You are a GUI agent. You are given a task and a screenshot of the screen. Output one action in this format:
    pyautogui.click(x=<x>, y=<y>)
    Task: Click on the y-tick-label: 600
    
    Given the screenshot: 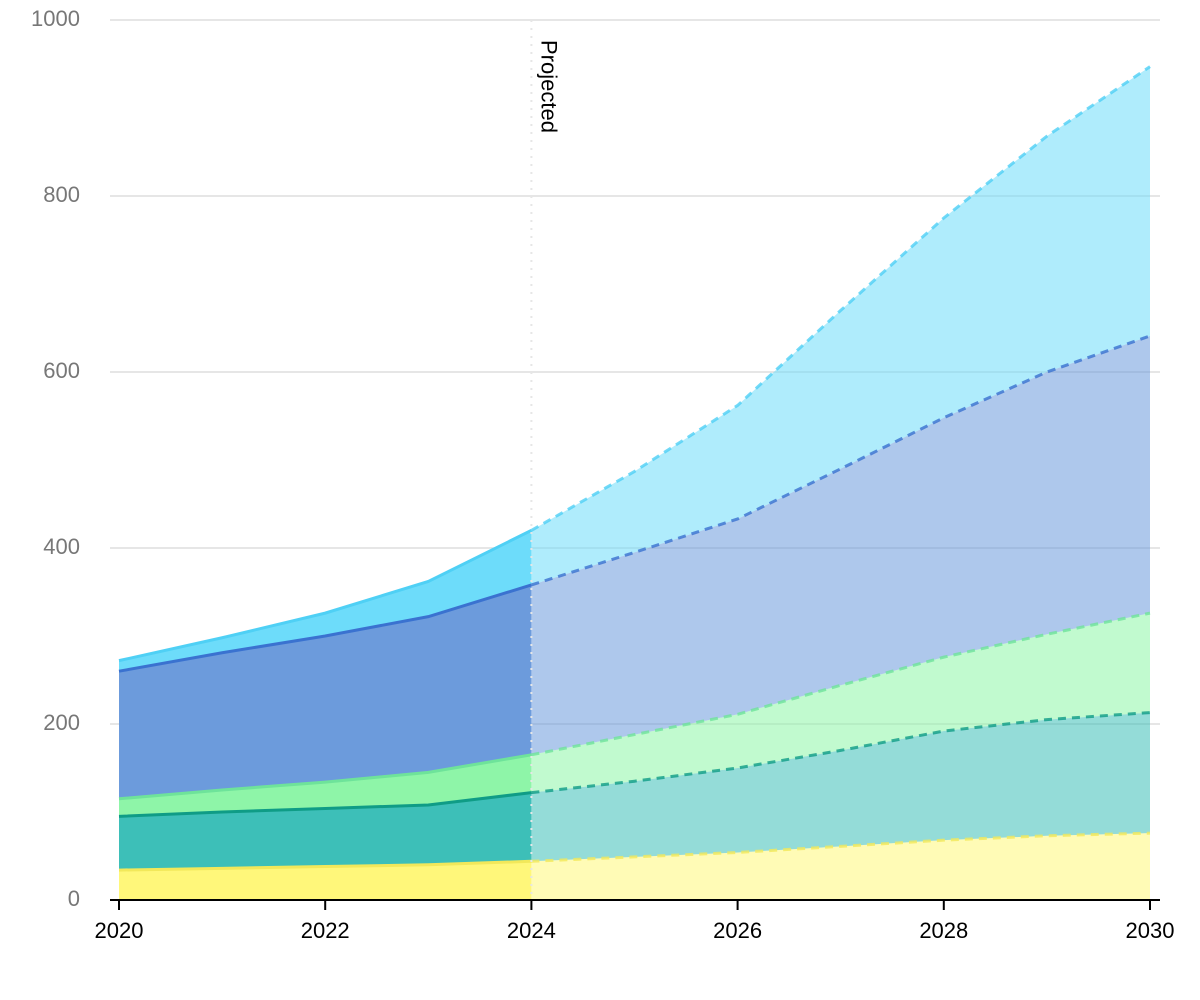 What is the action you would take?
    pyautogui.click(x=61, y=370)
    